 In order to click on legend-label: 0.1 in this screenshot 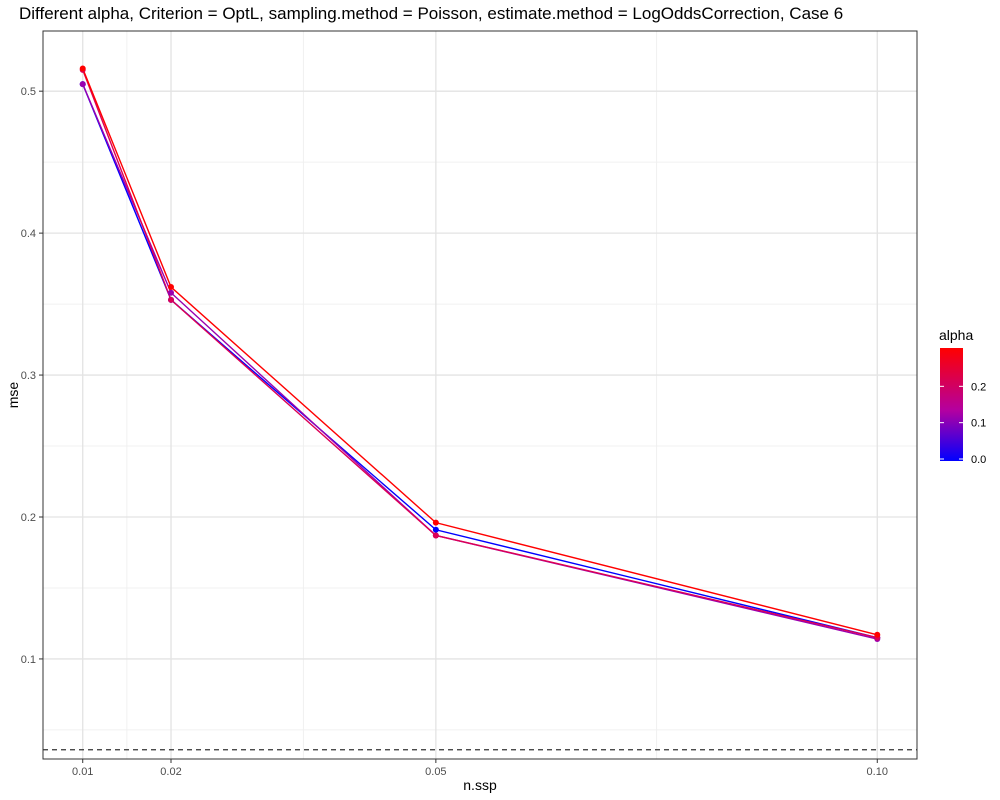, I will do `click(978, 424)`.